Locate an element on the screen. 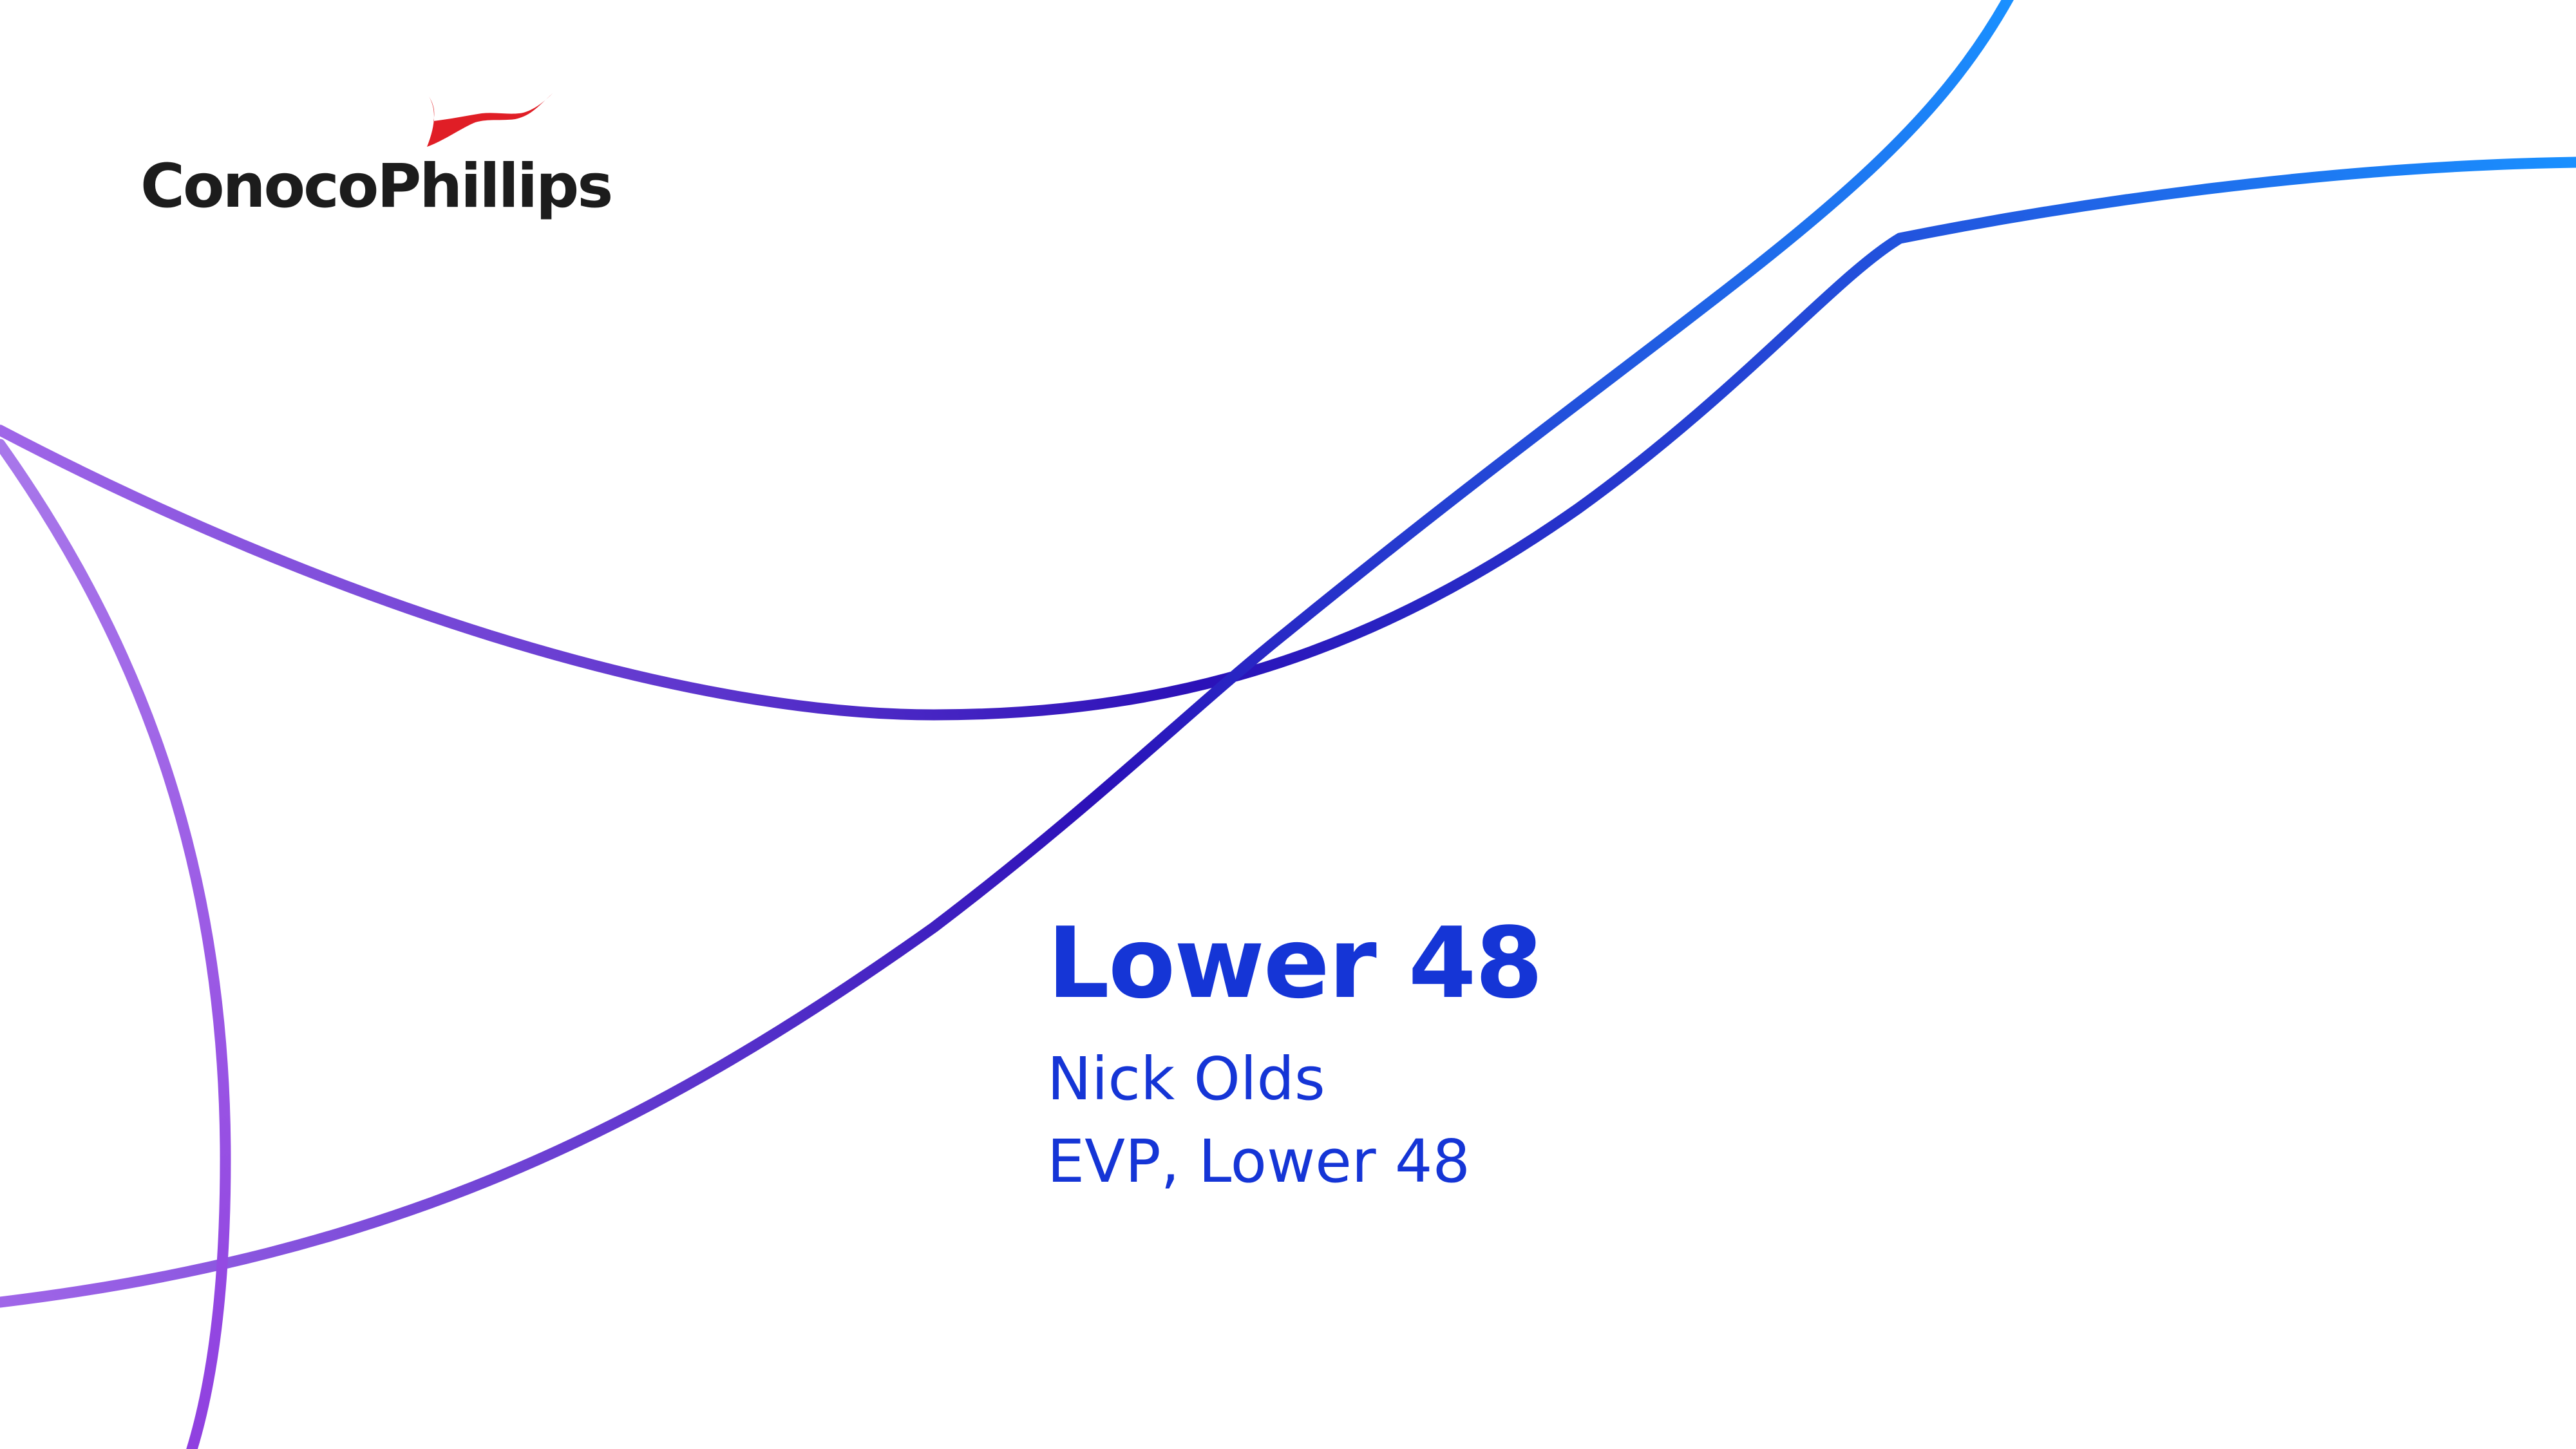 This screenshot has width=2576, height=1449. red-ribbon-logo-icon is located at coordinates (490, 120).